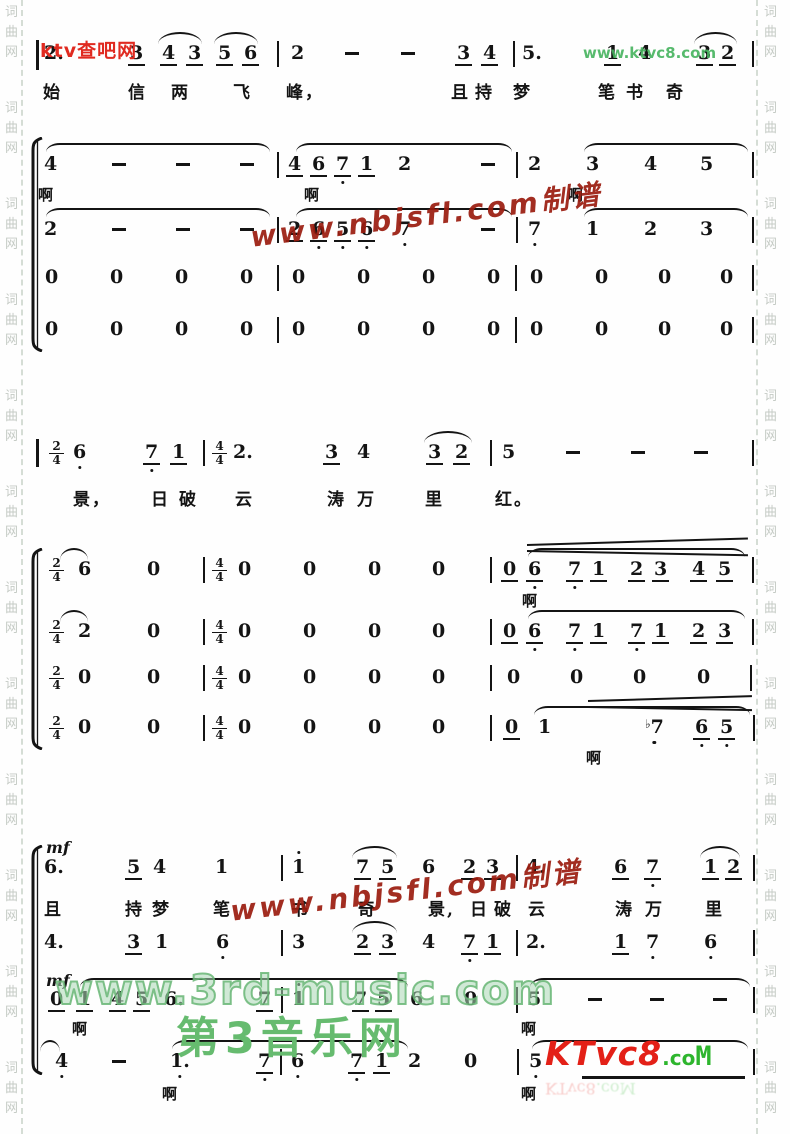  What do you see at coordinates (160, 500) in the screenshot?
I see `lyric: 日` at bounding box center [160, 500].